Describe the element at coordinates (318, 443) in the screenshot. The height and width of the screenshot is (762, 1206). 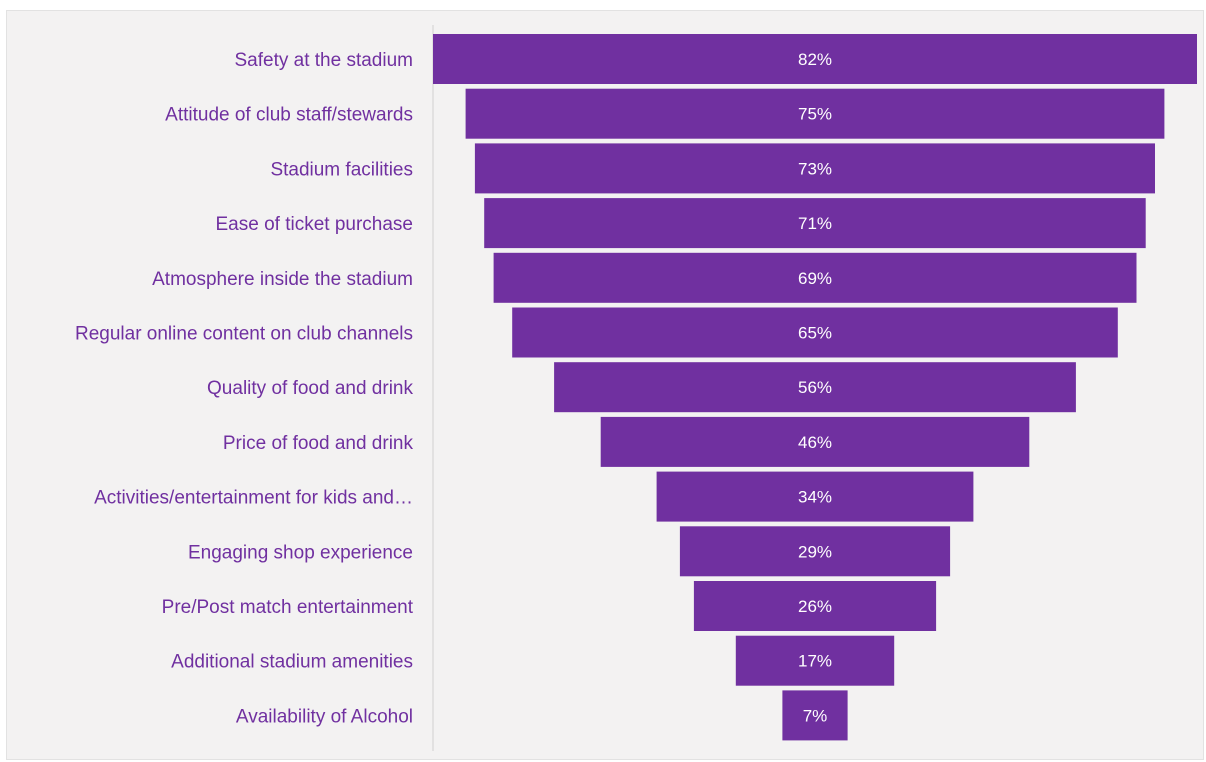
I see `category-label-8: Price of food and drink` at that location.